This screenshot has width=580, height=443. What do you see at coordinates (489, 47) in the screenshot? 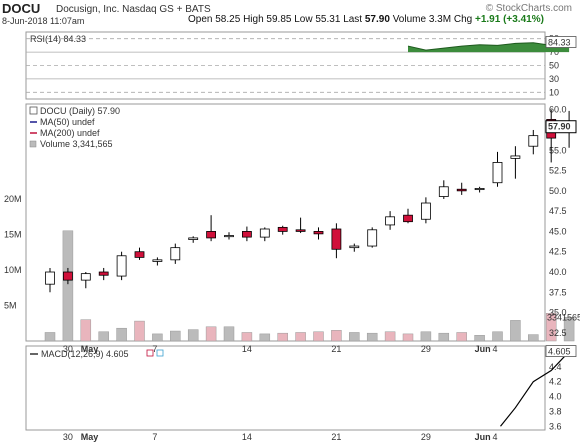
I see `rsi-overbought-area` at bounding box center [489, 47].